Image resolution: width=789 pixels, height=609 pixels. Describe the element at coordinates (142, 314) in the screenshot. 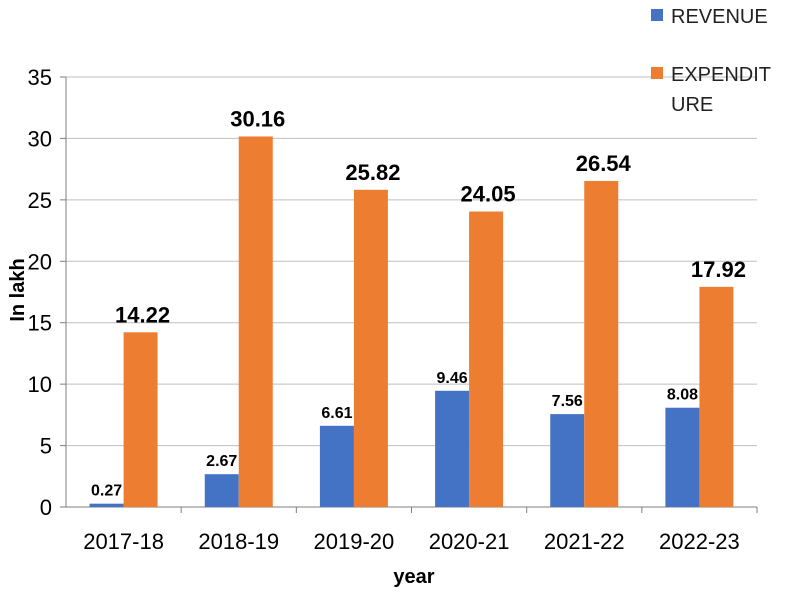

I see `data-label-expenditure: 14.22` at that location.